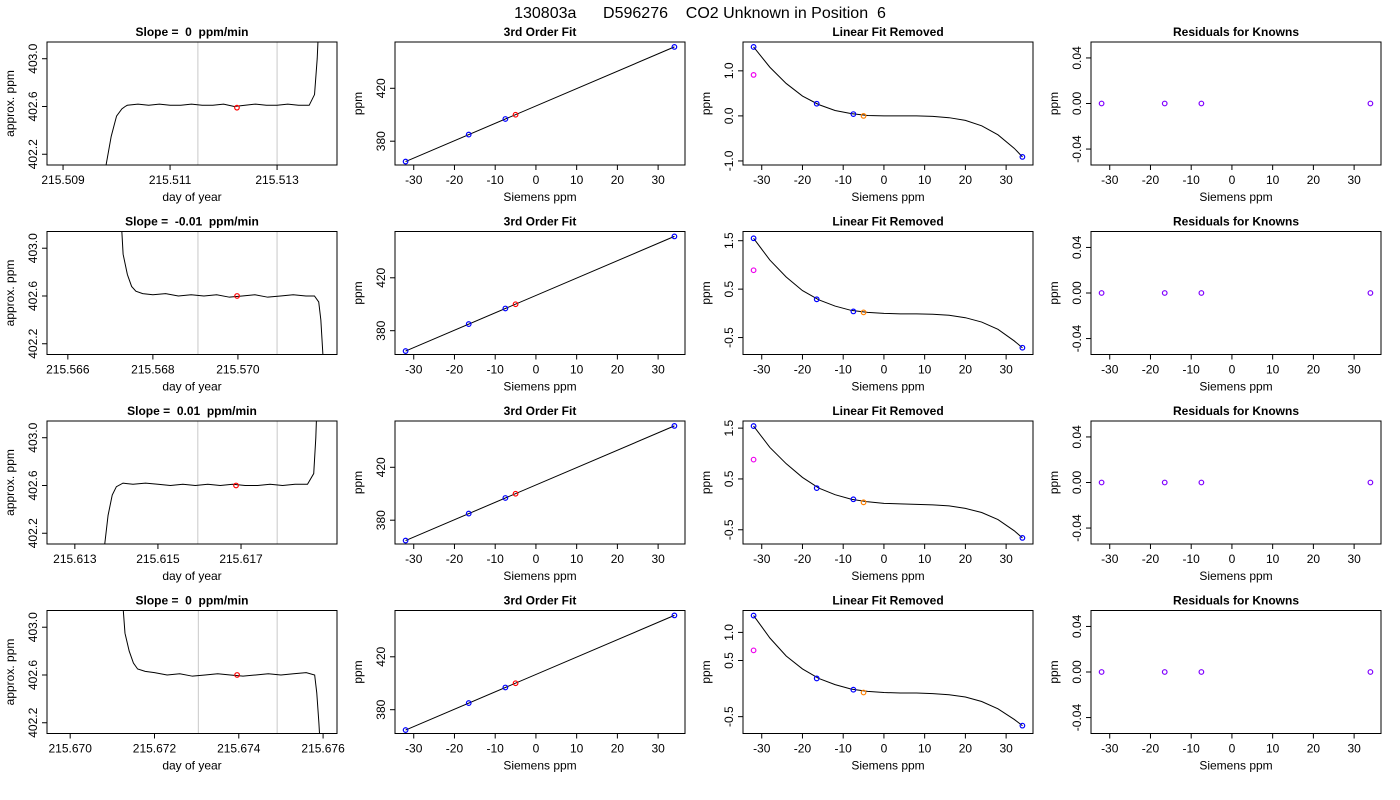  Describe the element at coordinates (155, 749) in the screenshot. I see `x-tick-label: 215.672` at that location.